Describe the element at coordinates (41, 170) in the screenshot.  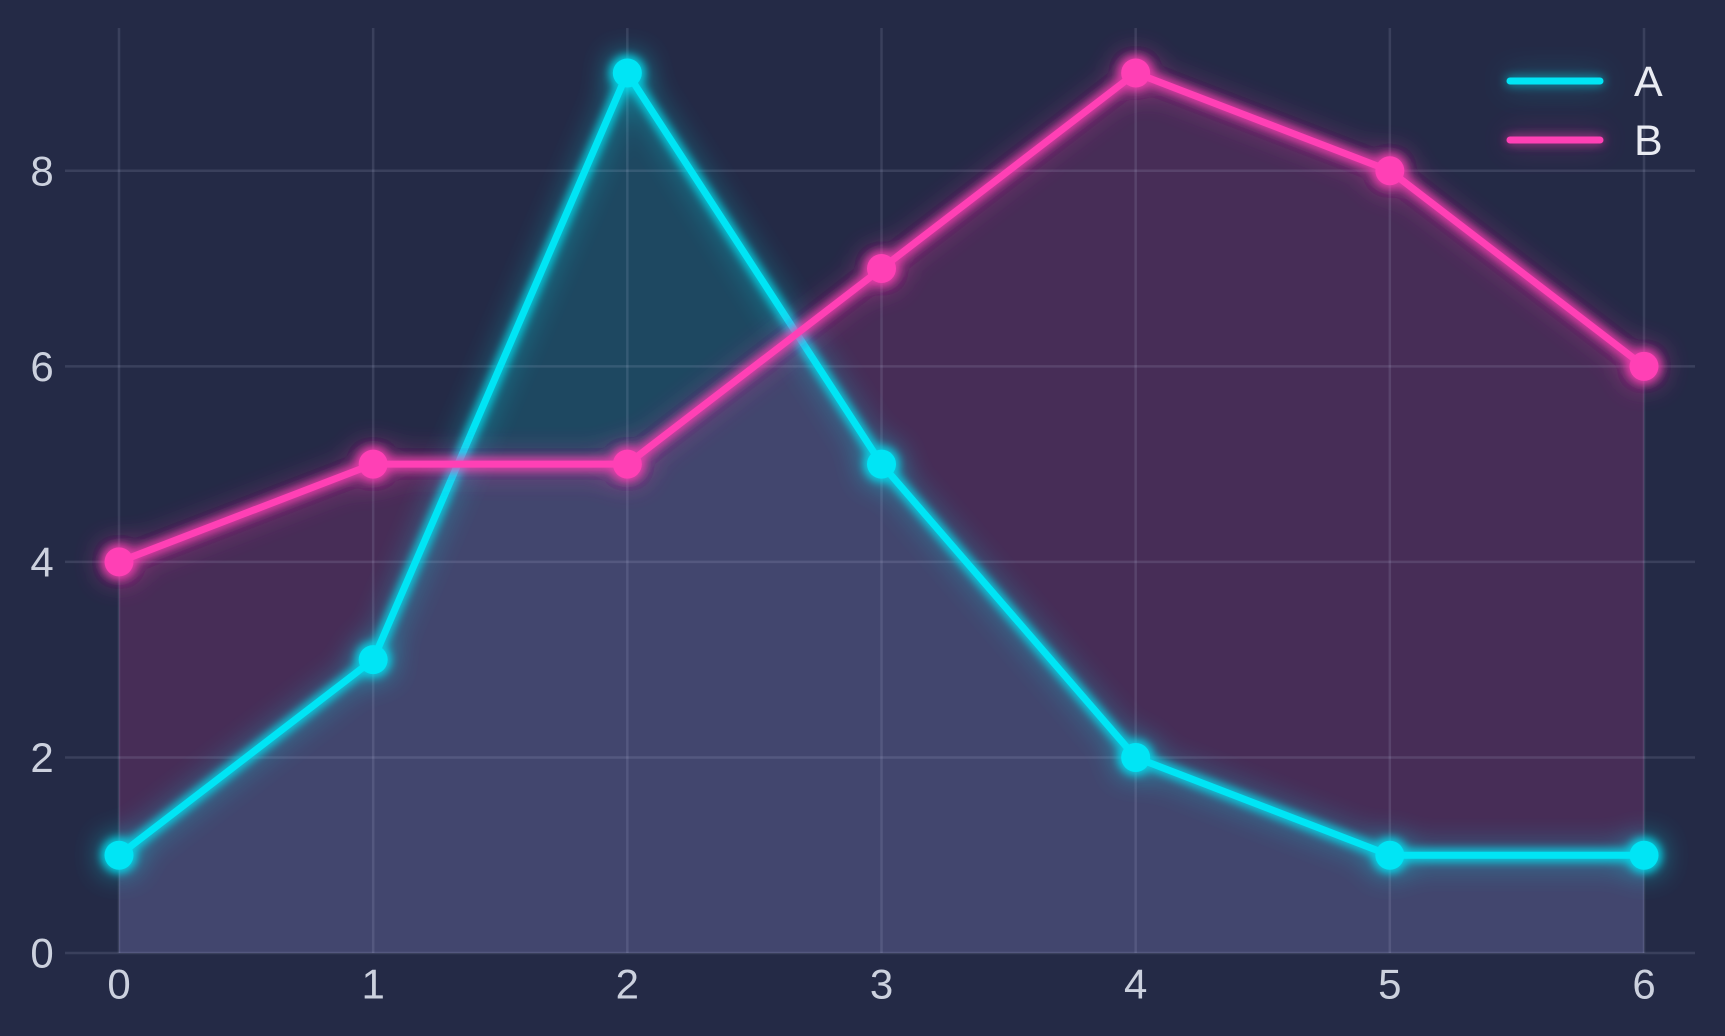
I see `y-tick-label: 8` at that location.